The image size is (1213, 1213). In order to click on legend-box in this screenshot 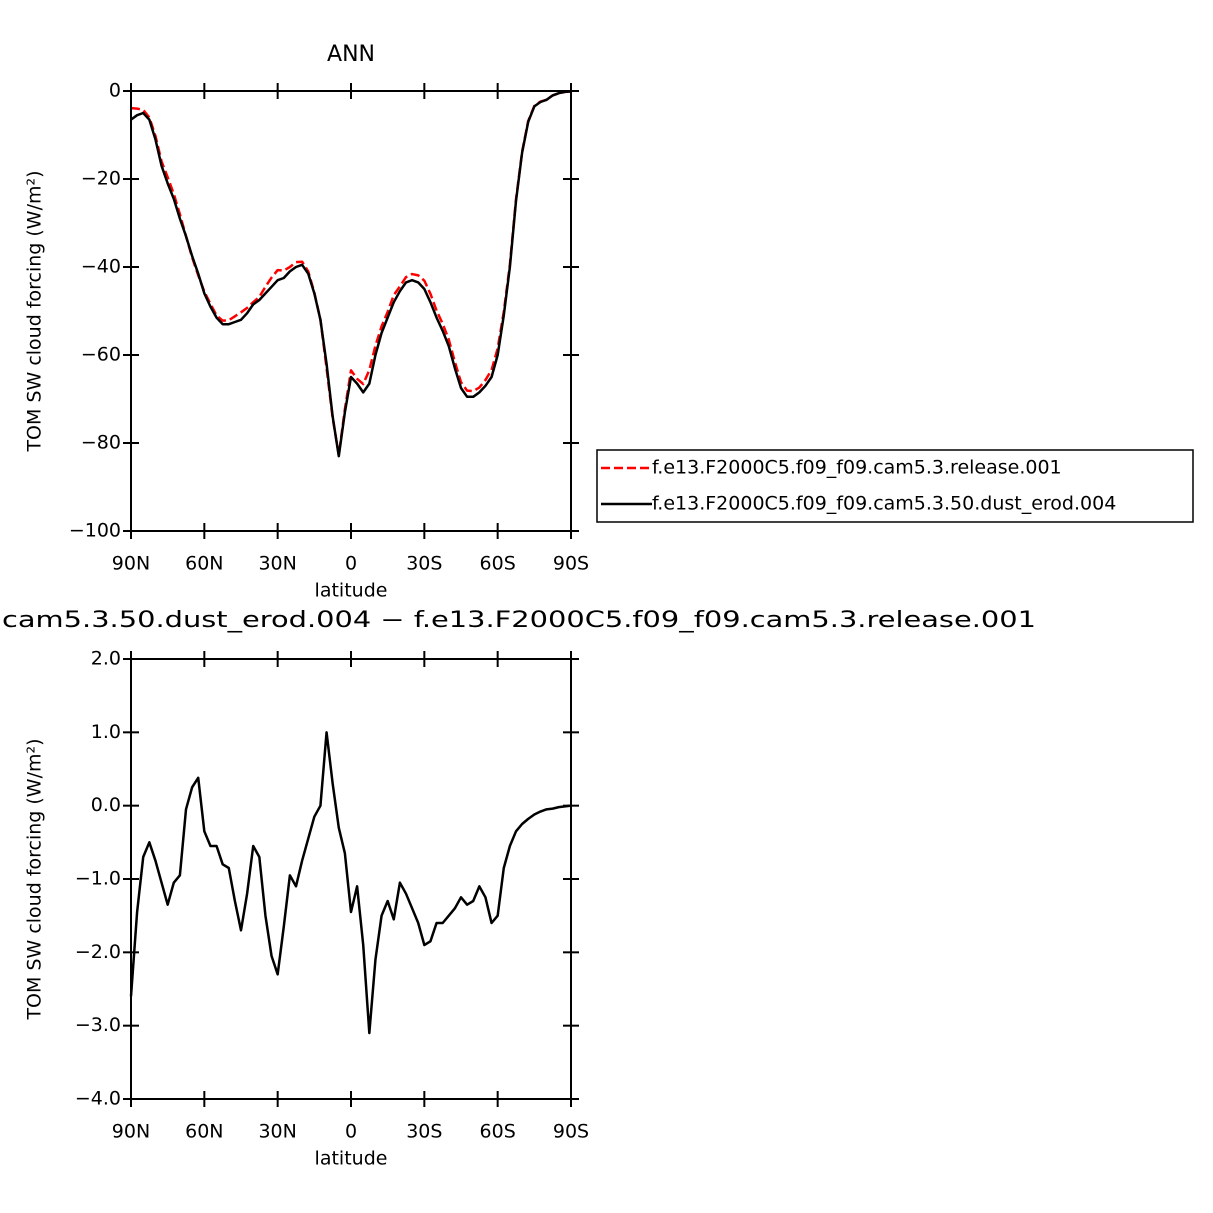, I will do `click(895, 486)`.